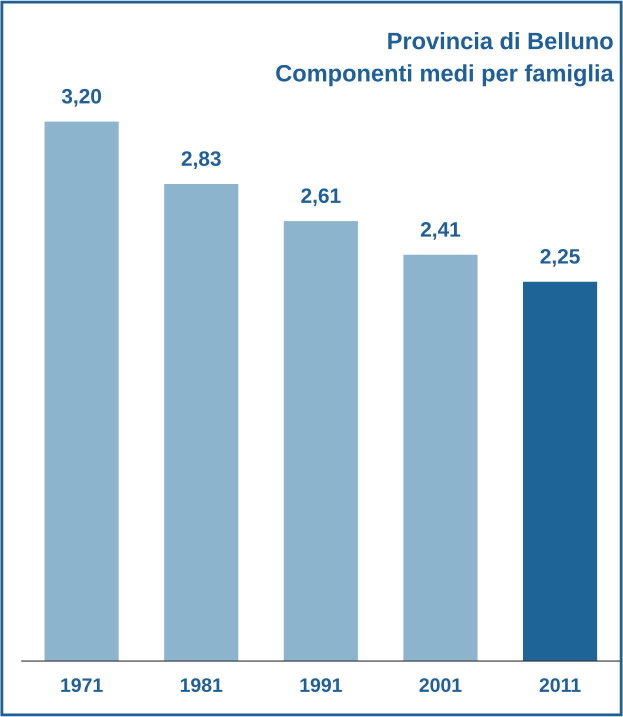 This screenshot has height=717, width=623. I want to click on data-label: 2,41, so click(440, 231).